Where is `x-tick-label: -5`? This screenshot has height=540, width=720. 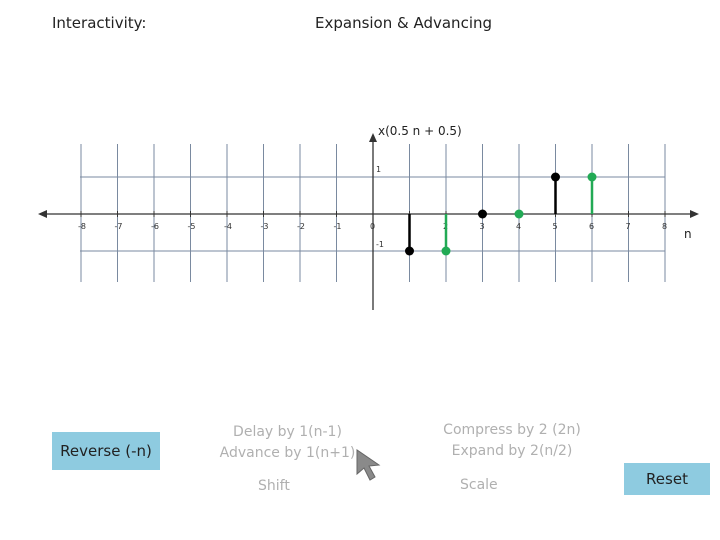
x-tick-label: -5 is located at coordinates (192, 226).